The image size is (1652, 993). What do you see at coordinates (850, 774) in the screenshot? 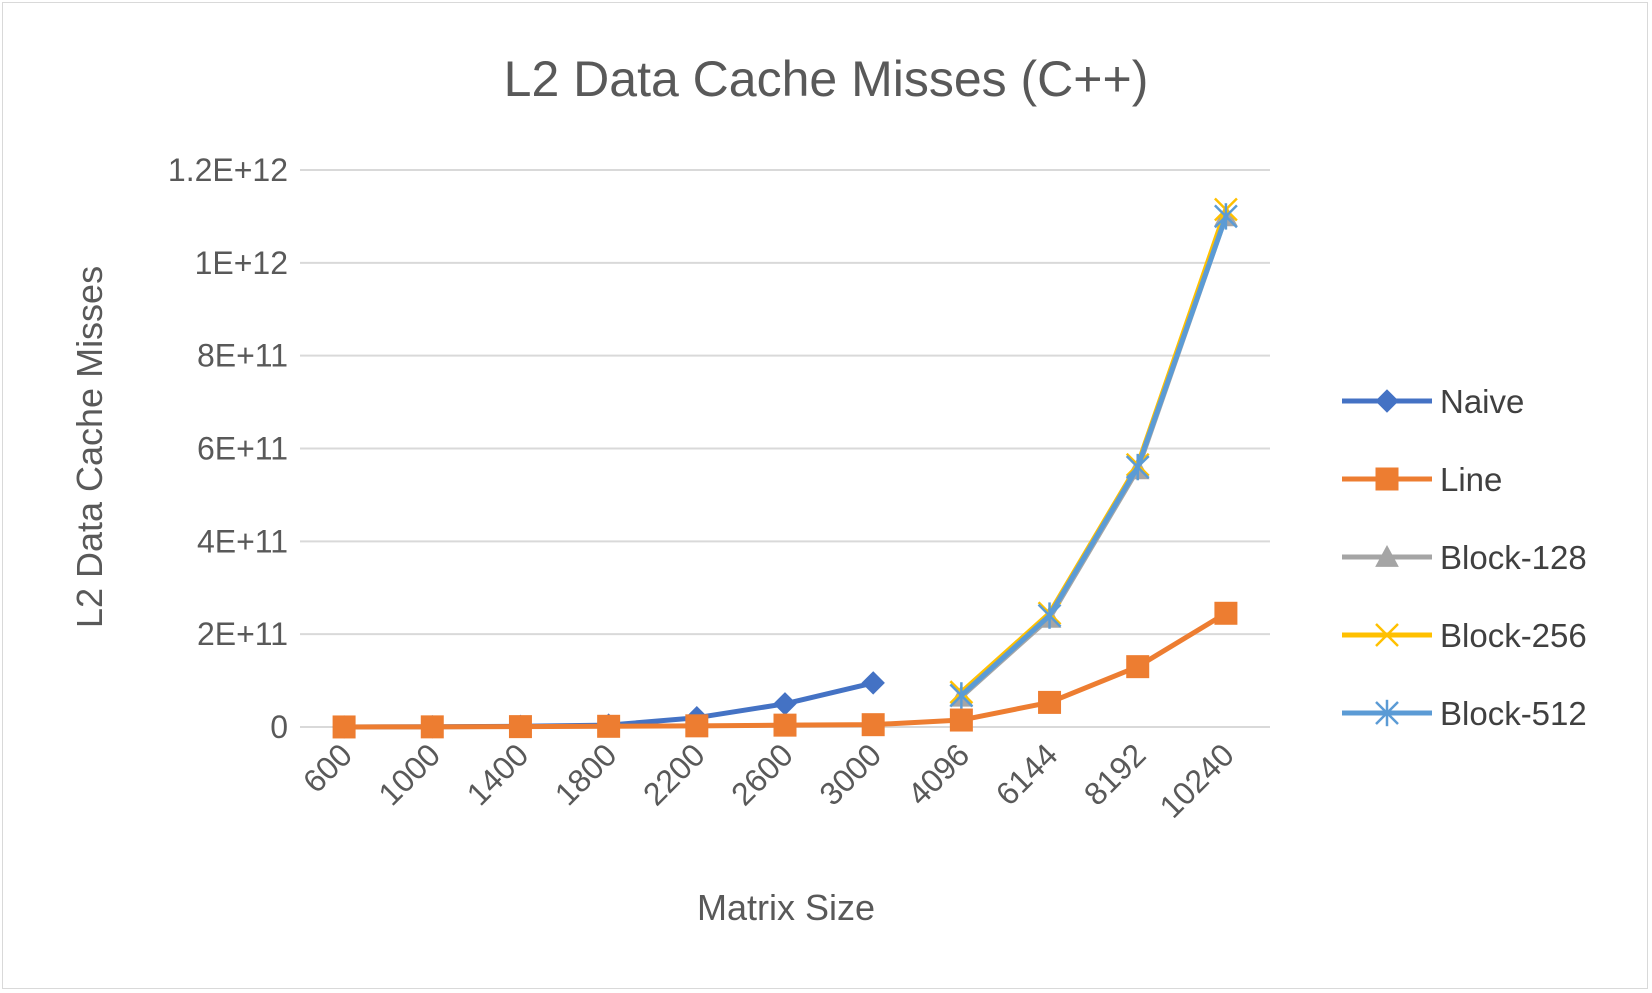
I see `x-tick-label: 3000` at bounding box center [850, 774].